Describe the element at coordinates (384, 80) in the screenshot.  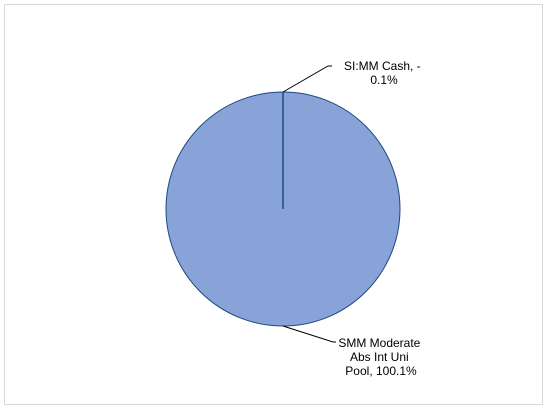
I see `data-label-si-mm-cash-line-2: 0.1%` at that location.